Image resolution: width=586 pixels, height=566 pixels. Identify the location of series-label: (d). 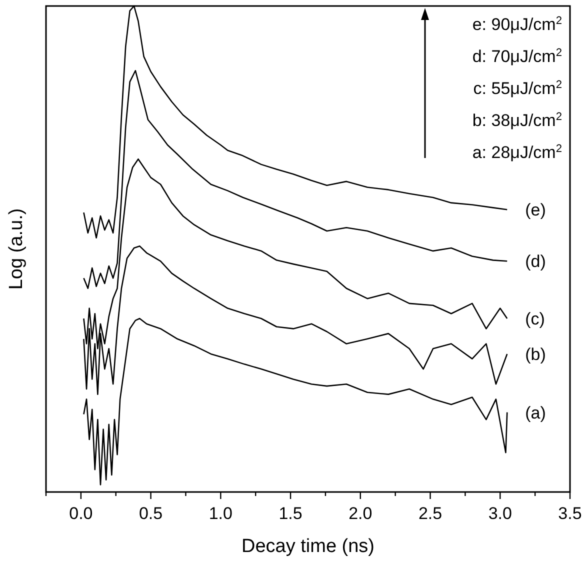
(535, 262).